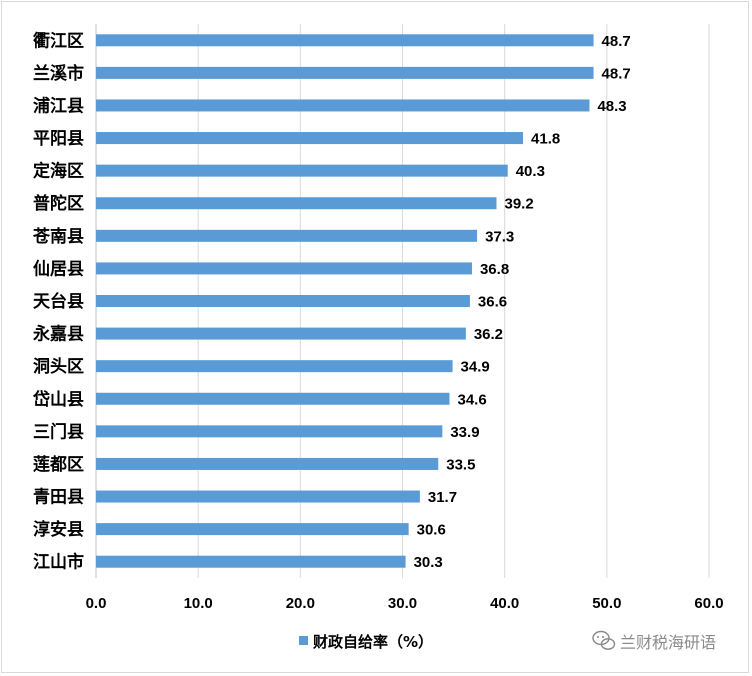 The width and height of the screenshot is (752, 676). Describe the element at coordinates (58, 464) in the screenshot. I see `category-label: 莲都区` at that location.